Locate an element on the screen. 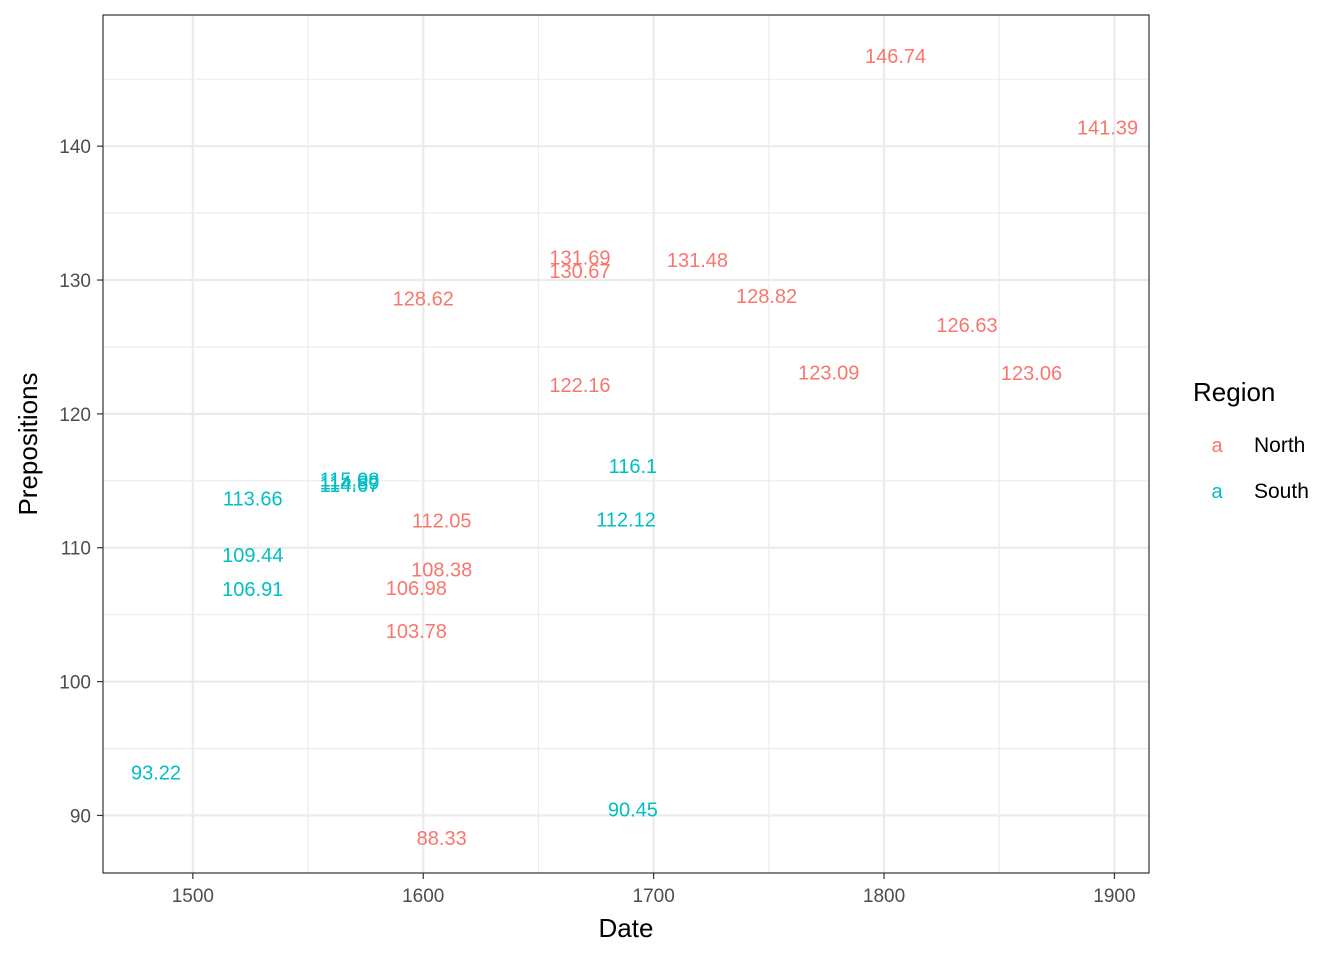  data-label-north: 131.48 is located at coordinates (697, 261).